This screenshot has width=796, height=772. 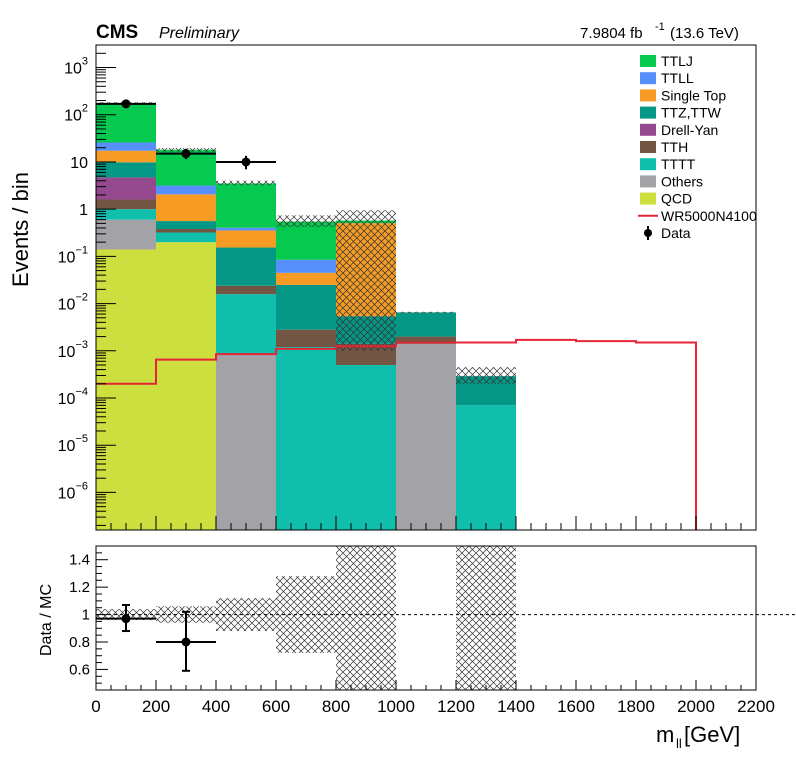 What do you see at coordinates (336, 706) in the screenshot?
I see `x-tick-label-4: 800` at bounding box center [336, 706].